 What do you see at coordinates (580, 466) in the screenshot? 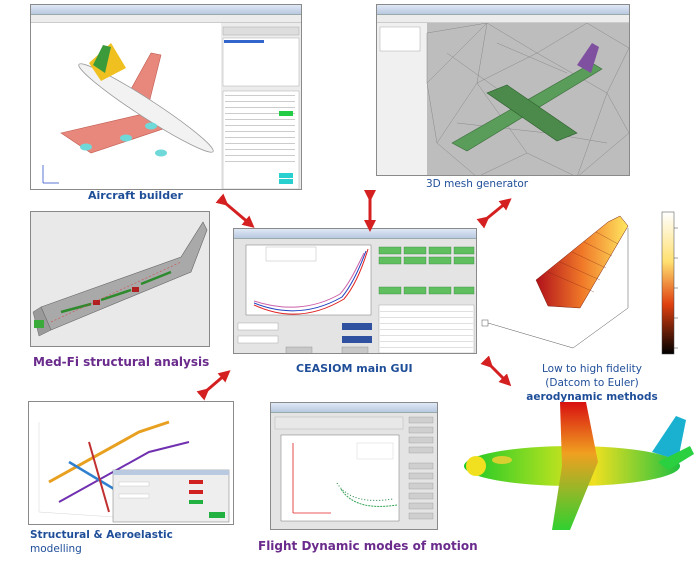
I see `euler-aircraft-render` at bounding box center [580, 466].